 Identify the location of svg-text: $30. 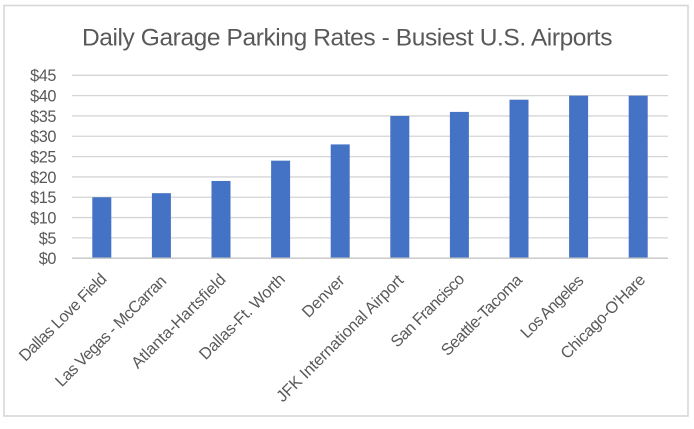
(43, 137).